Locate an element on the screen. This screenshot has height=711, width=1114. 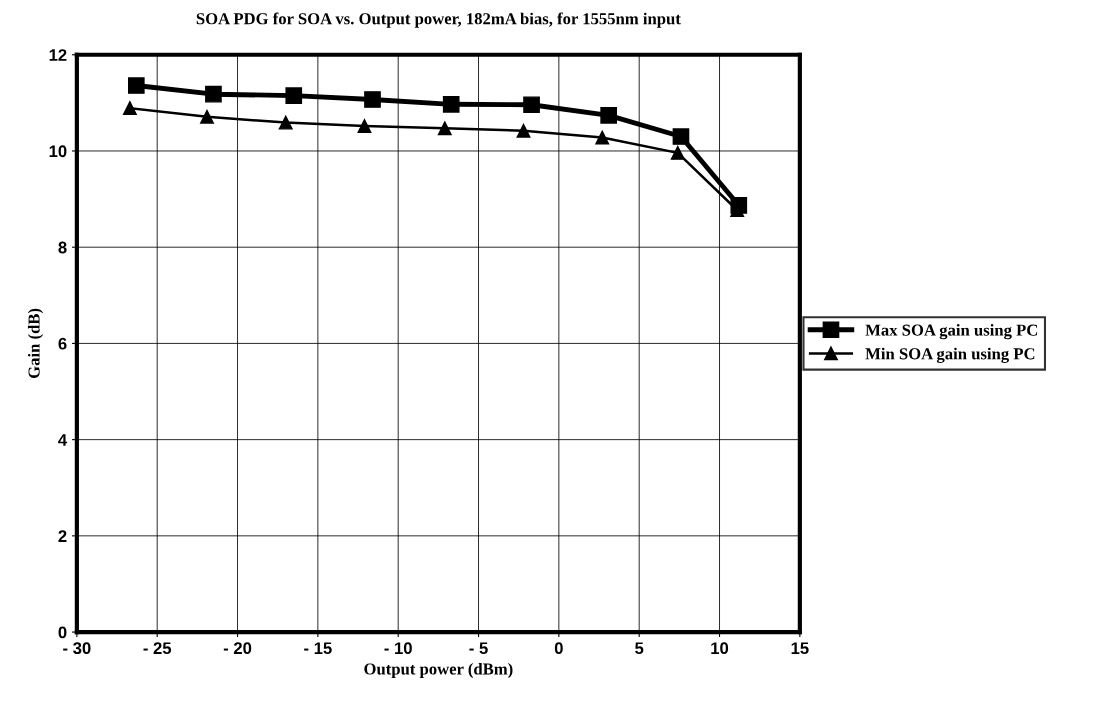
y-tick-label: 2 is located at coordinates (62, 536).